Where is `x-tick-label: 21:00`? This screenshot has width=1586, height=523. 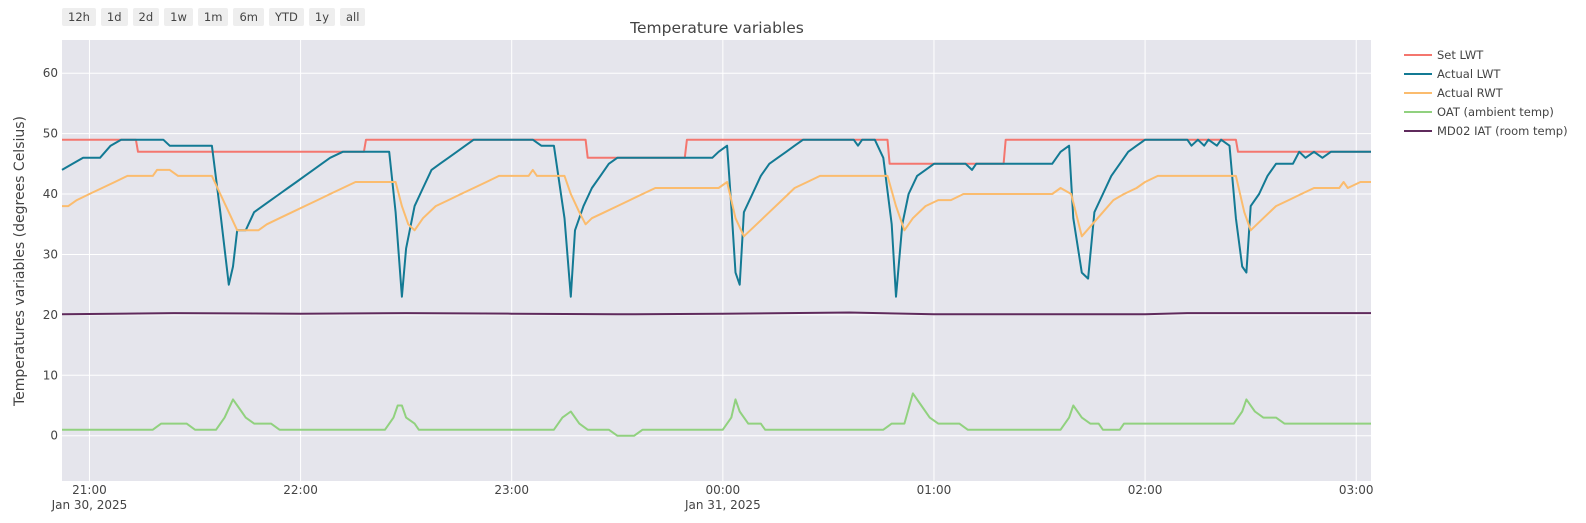
x-tick-label: 21:00 is located at coordinates (89, 490).